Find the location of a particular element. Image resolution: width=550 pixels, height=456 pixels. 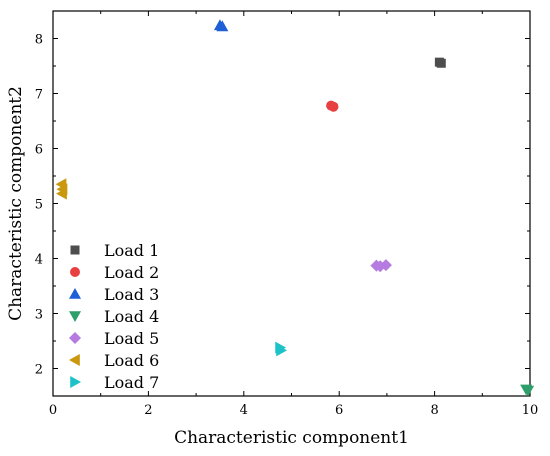

x-tick-label: 6 is located at coordinates (339, 410).